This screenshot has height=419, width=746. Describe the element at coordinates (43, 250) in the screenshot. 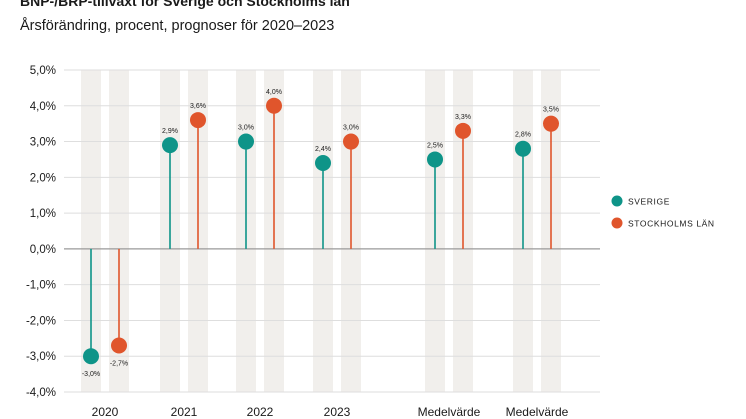

I see `y-tick-label: 0,0%` at that location.